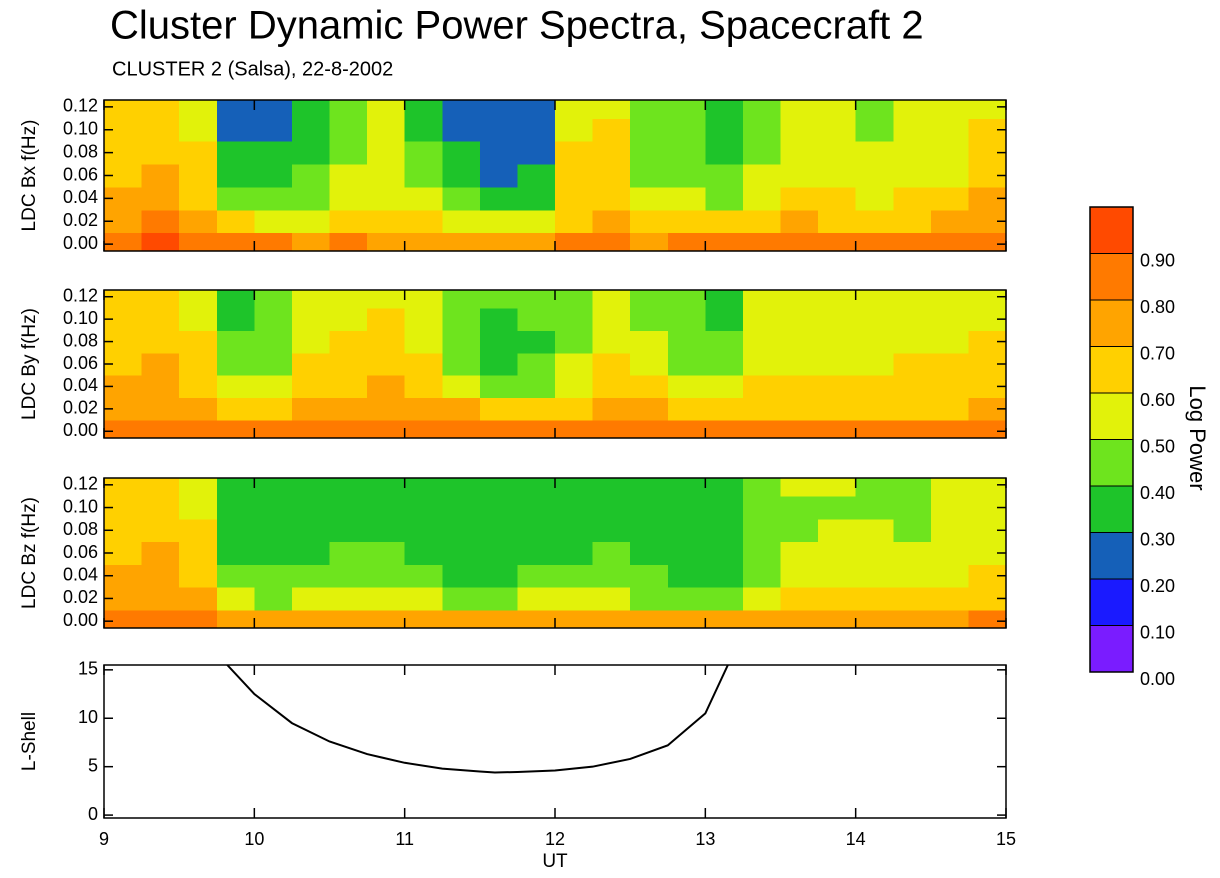 Image resolution: width=1220 pixels, height=878 pixels. What do you see at coordinates (80, 295) in the screenshot?
I see `y-tick-label: 0.12` at bounding box center [80, 295].